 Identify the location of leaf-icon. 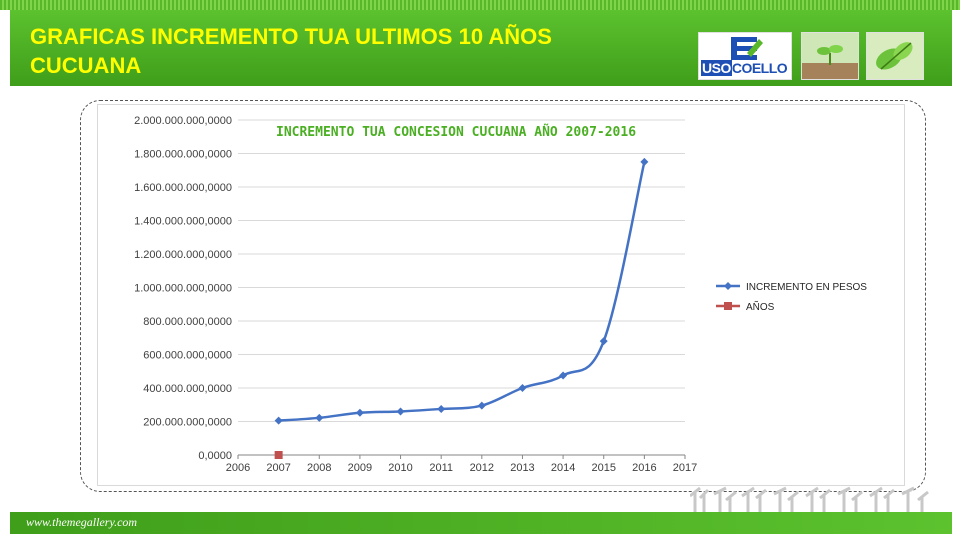
(895, 56).